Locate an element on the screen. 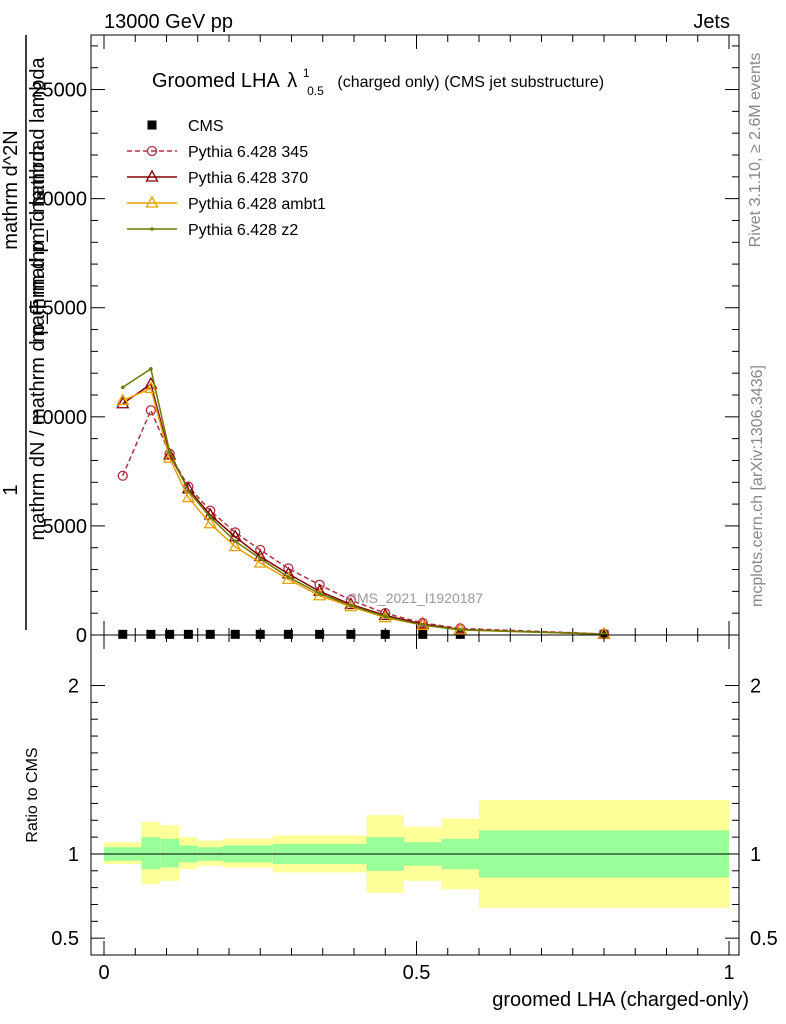 Image resolution: width=786 pixels, height=1024 pixels. legend-item: Pythia 6.428 370 is located at coordinates (217, 178).